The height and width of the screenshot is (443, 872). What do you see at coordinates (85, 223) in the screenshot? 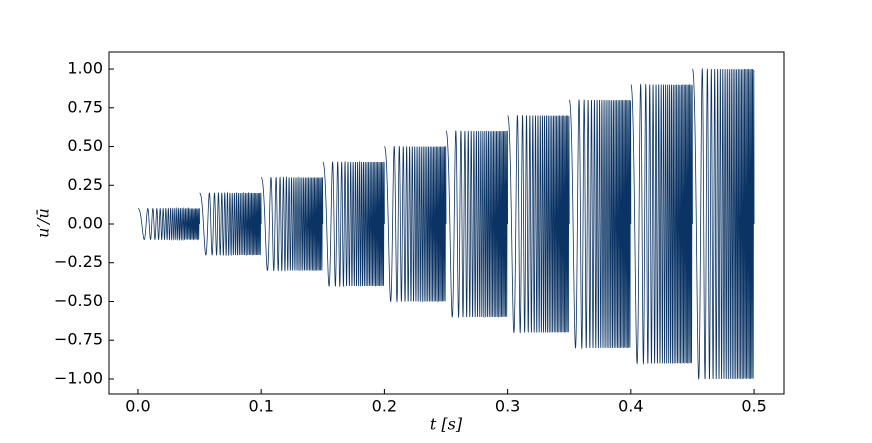
I see `y-tick-label: 0.00` at bounding box center [85, 223].